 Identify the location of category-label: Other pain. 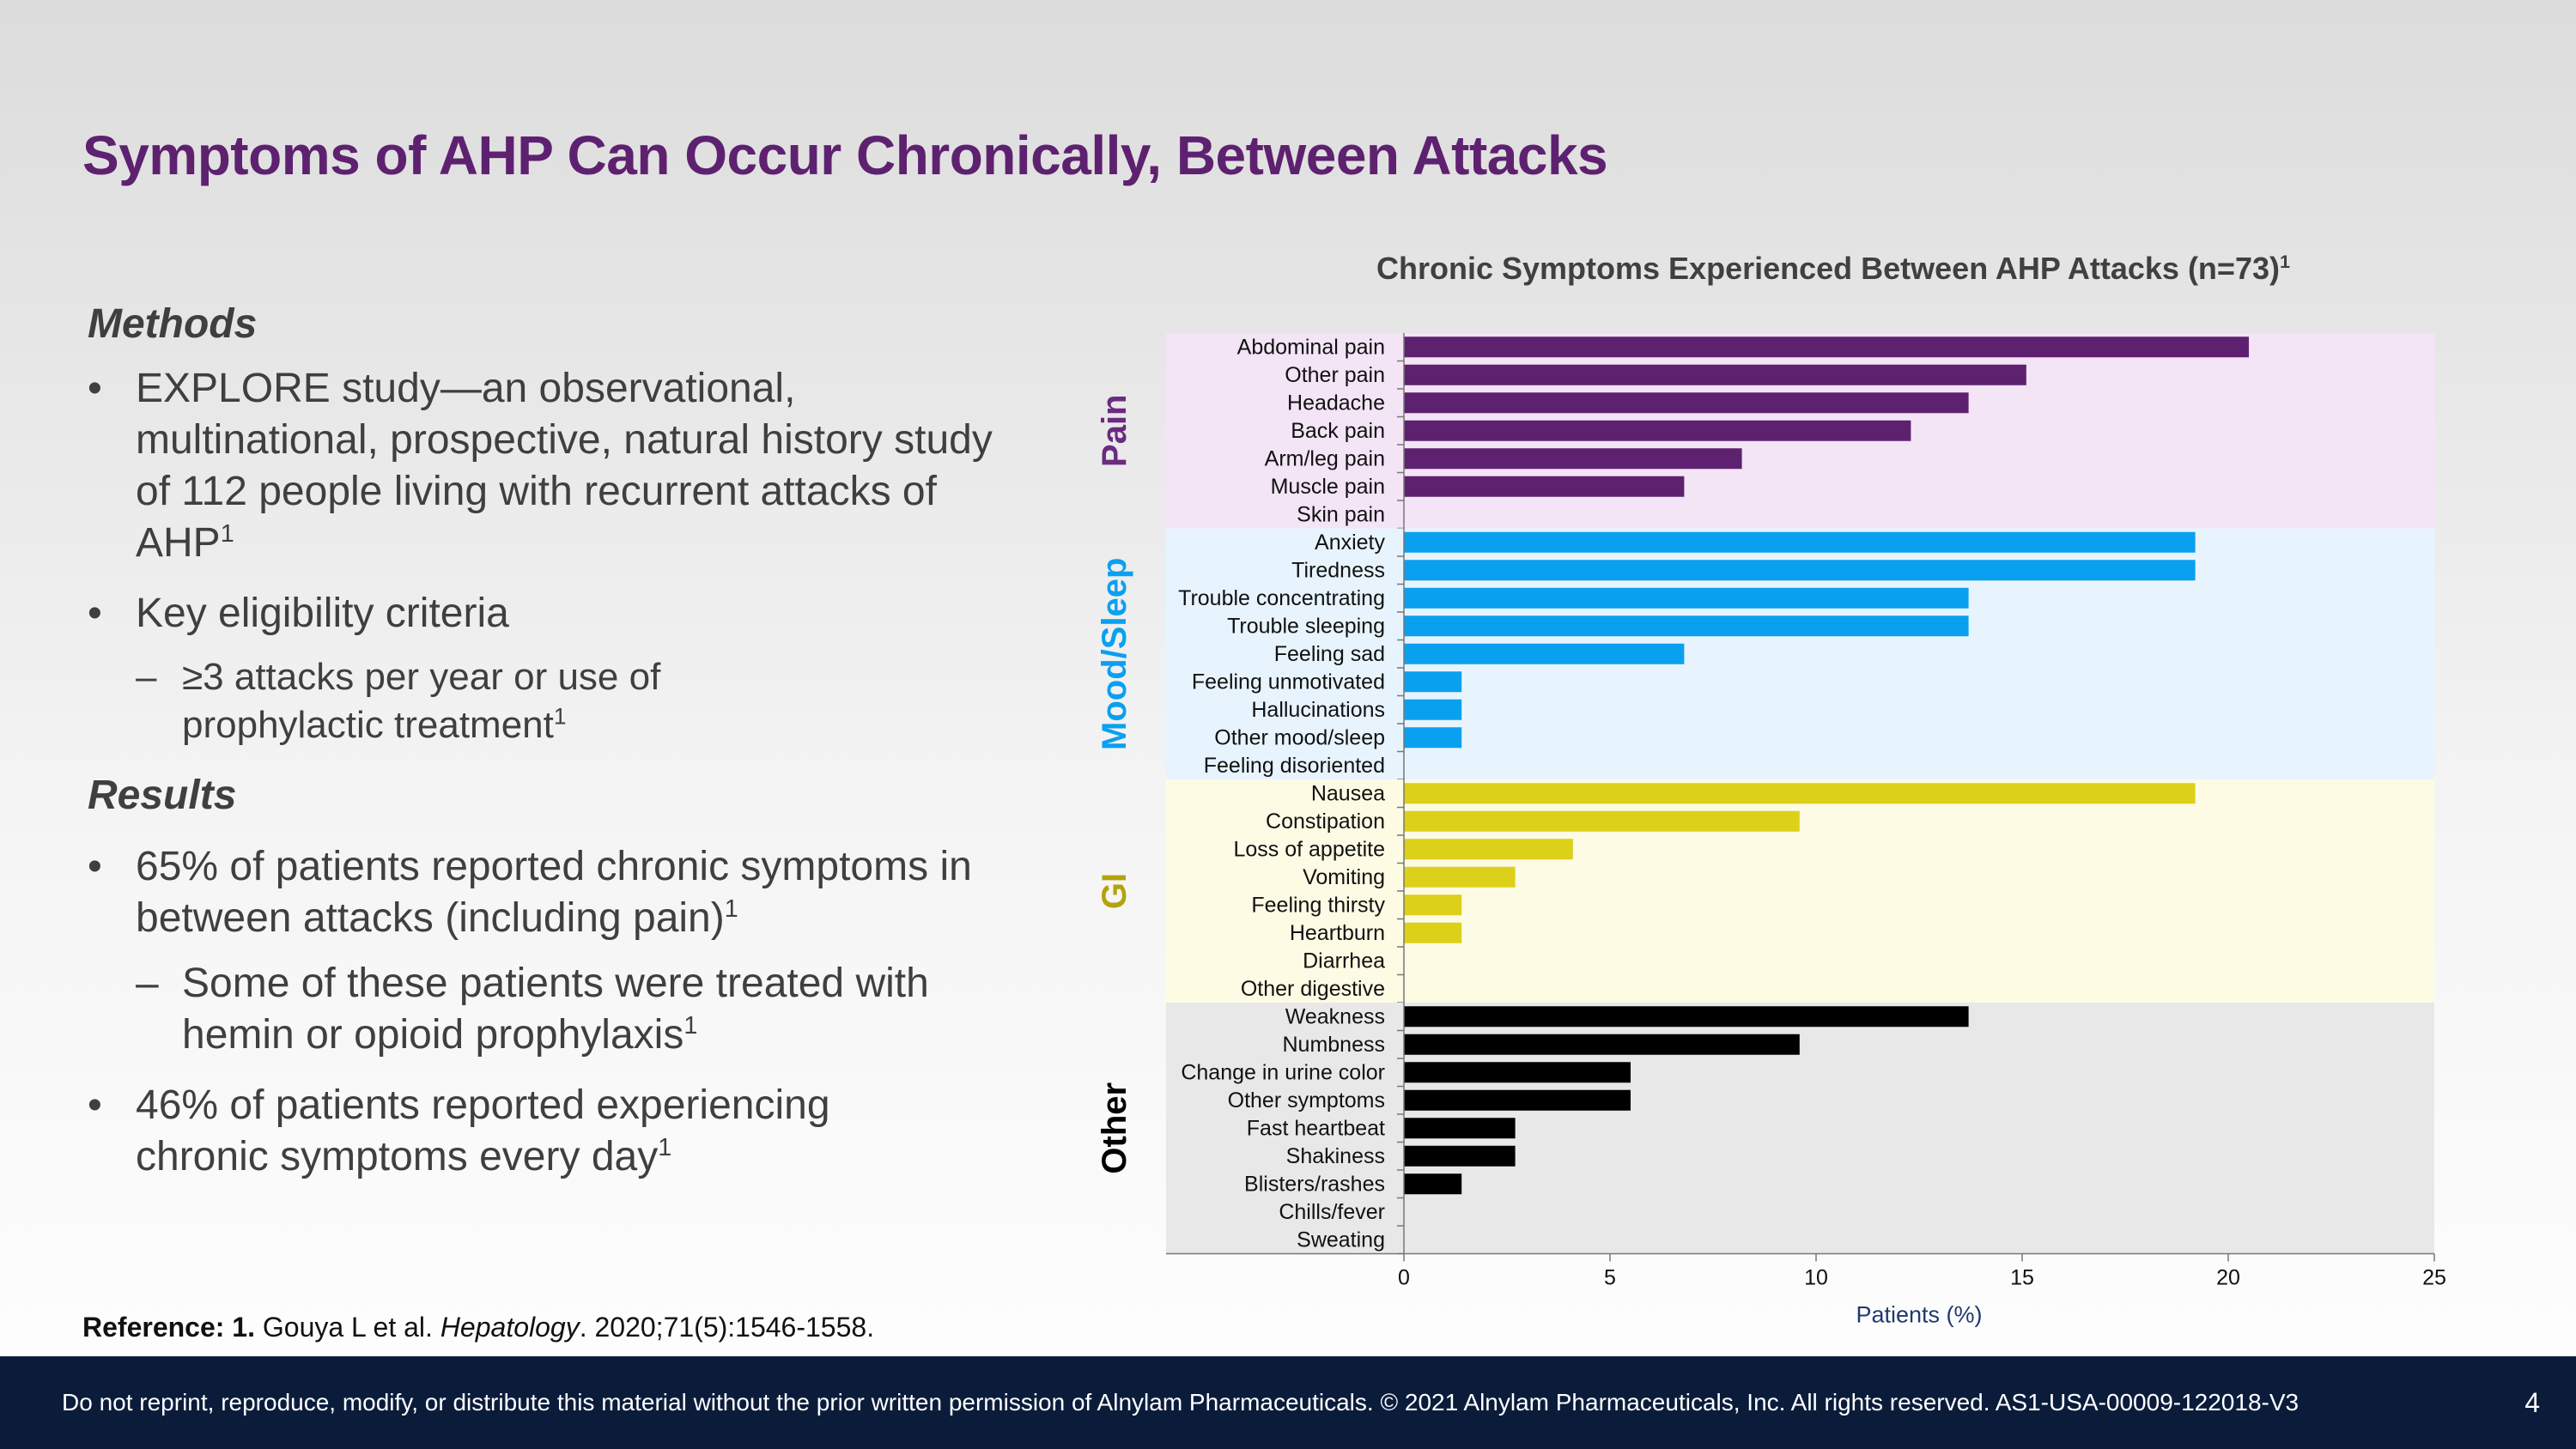
(1335, 375).